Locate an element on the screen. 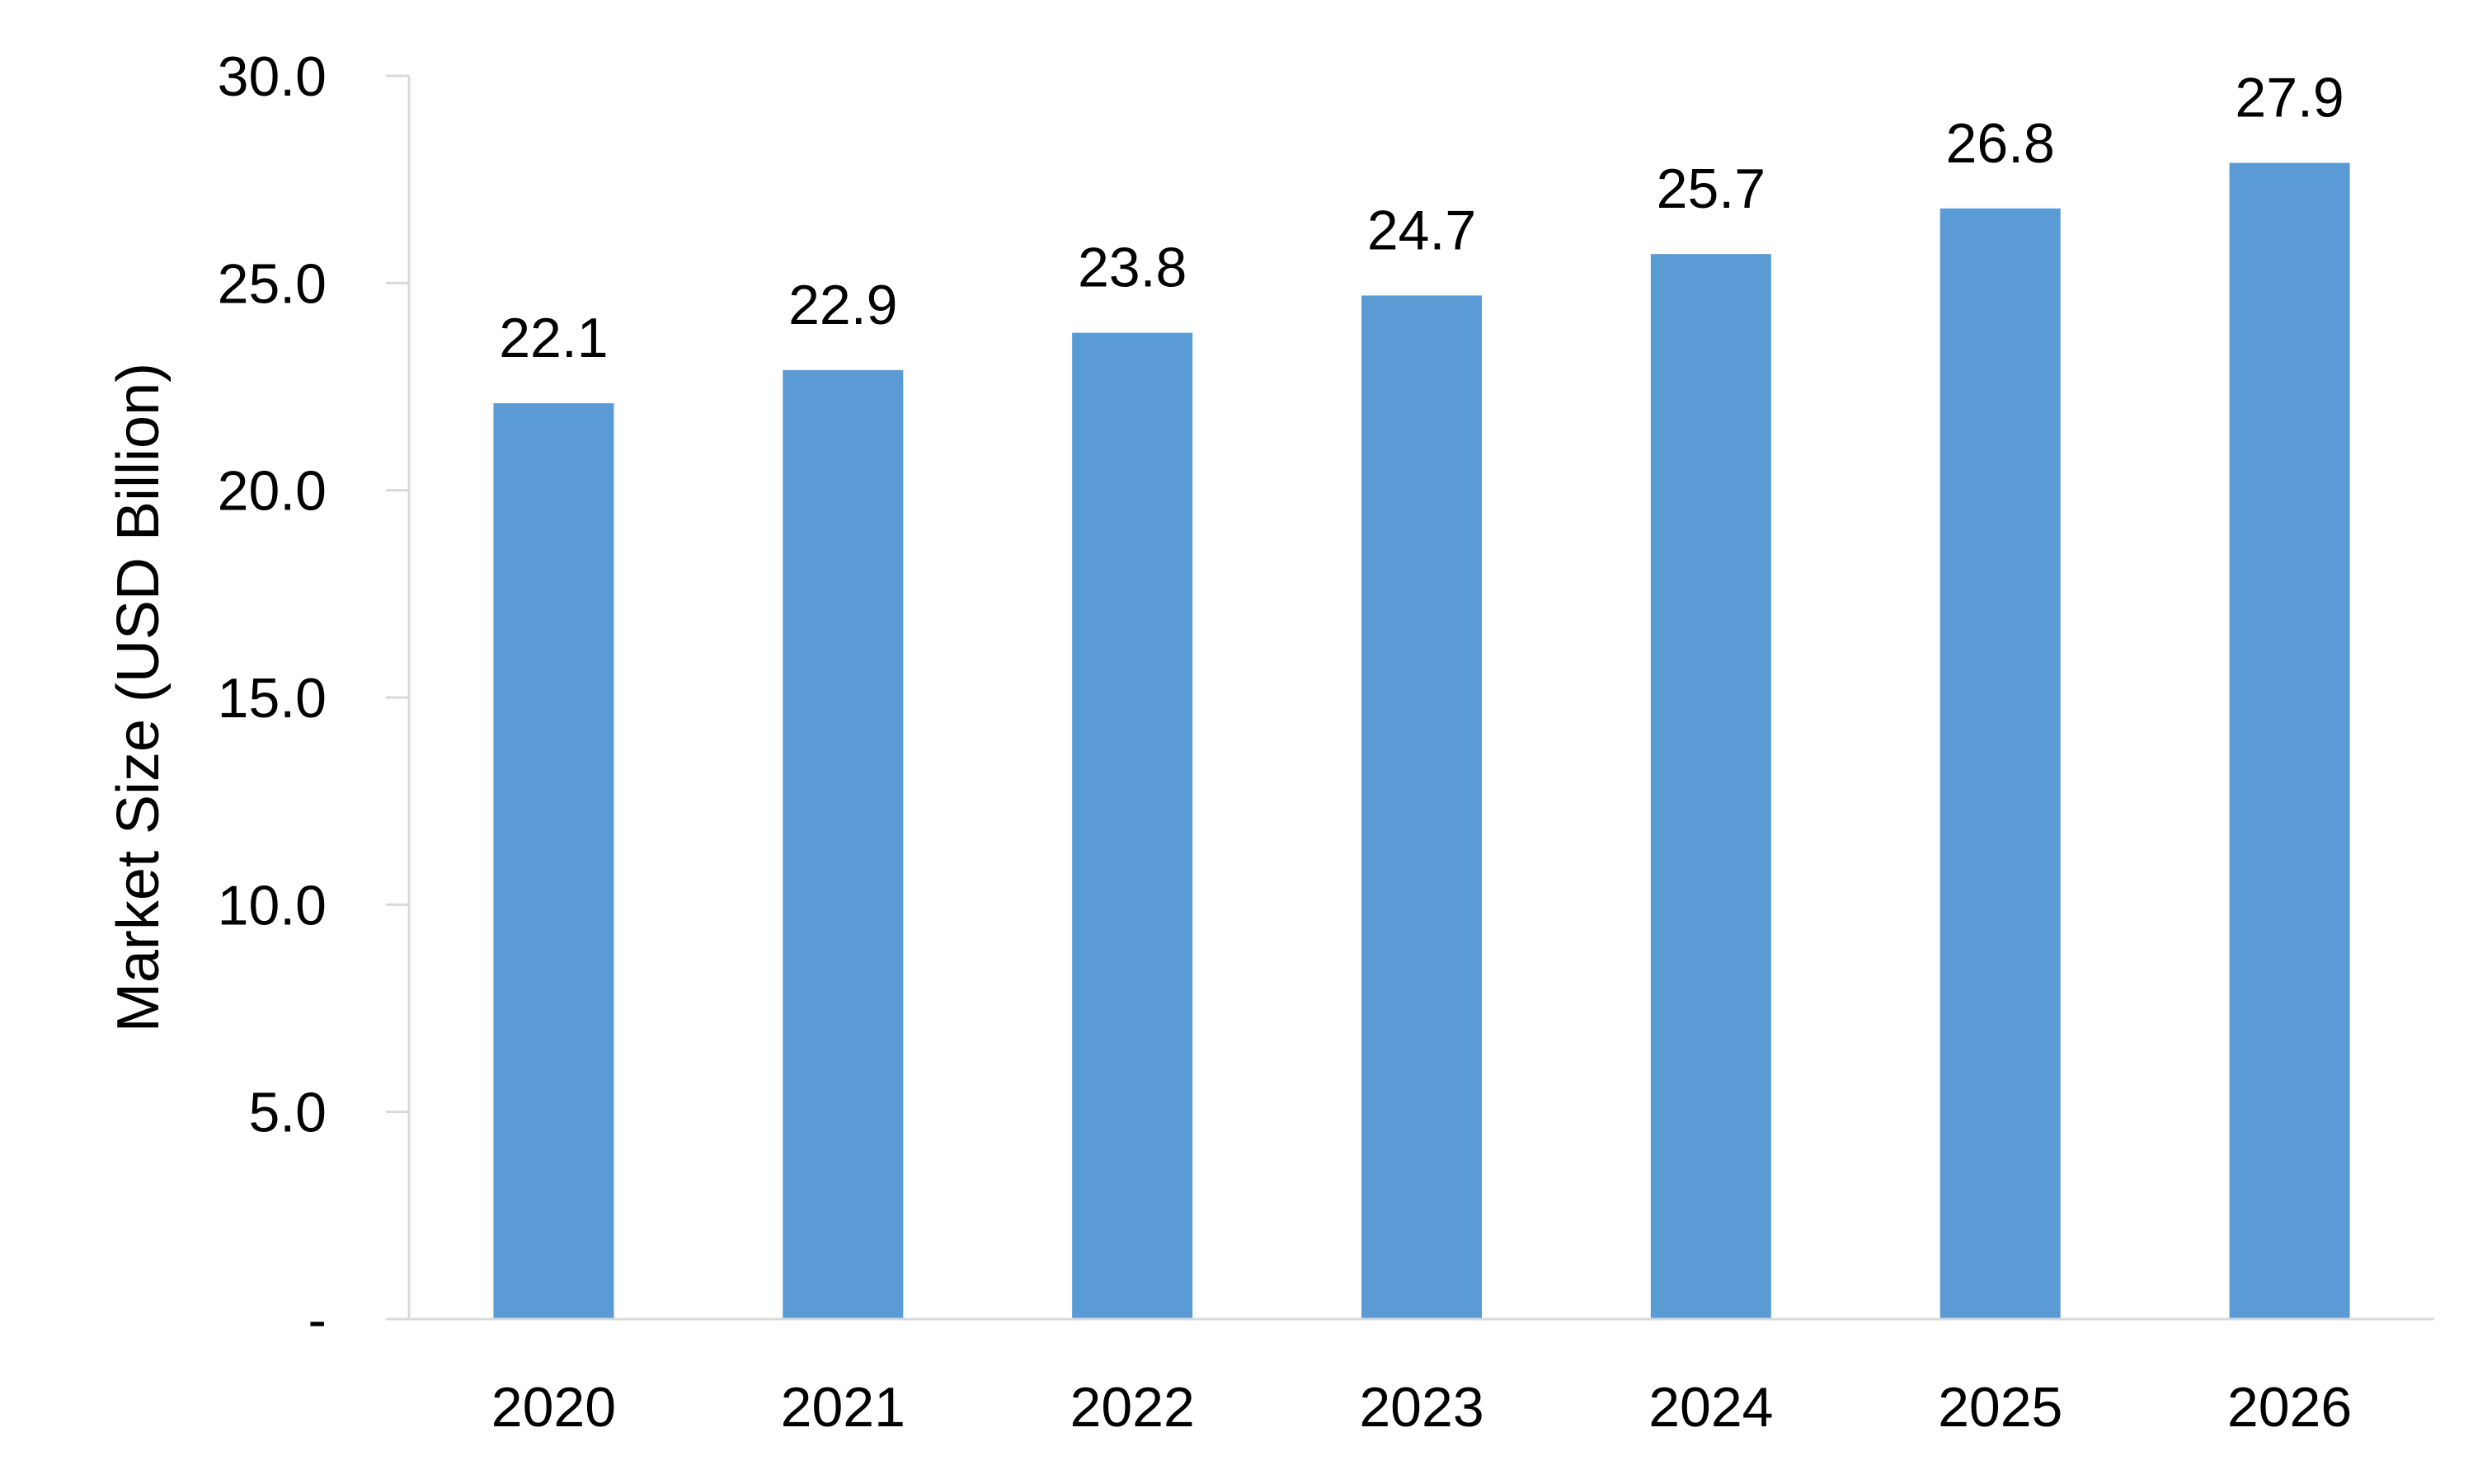 This screenshot has height=1484, width=2492. bar-2025 is located at coordinates (2001, 764).